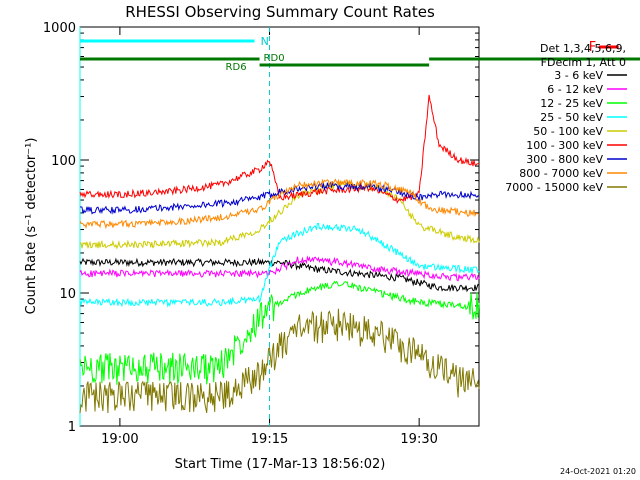  I want to click on x-tick-label: 19:00, so click(119, 439).